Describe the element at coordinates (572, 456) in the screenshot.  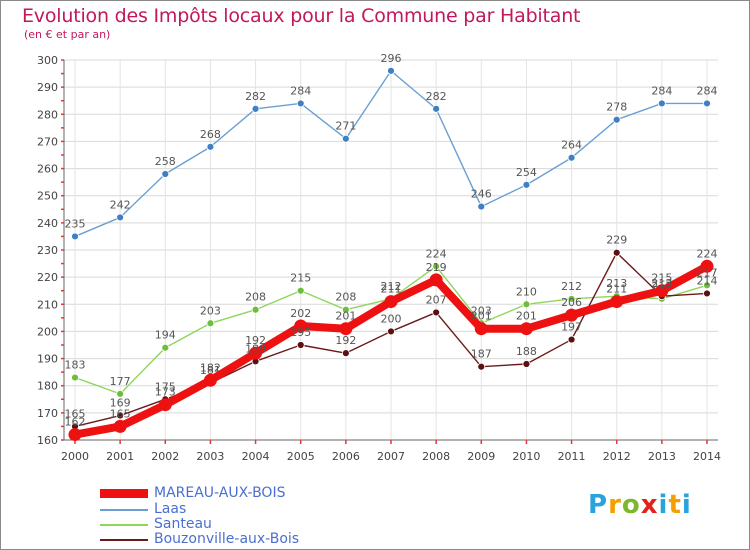
I see `x-tick-label: 2011` at that location.